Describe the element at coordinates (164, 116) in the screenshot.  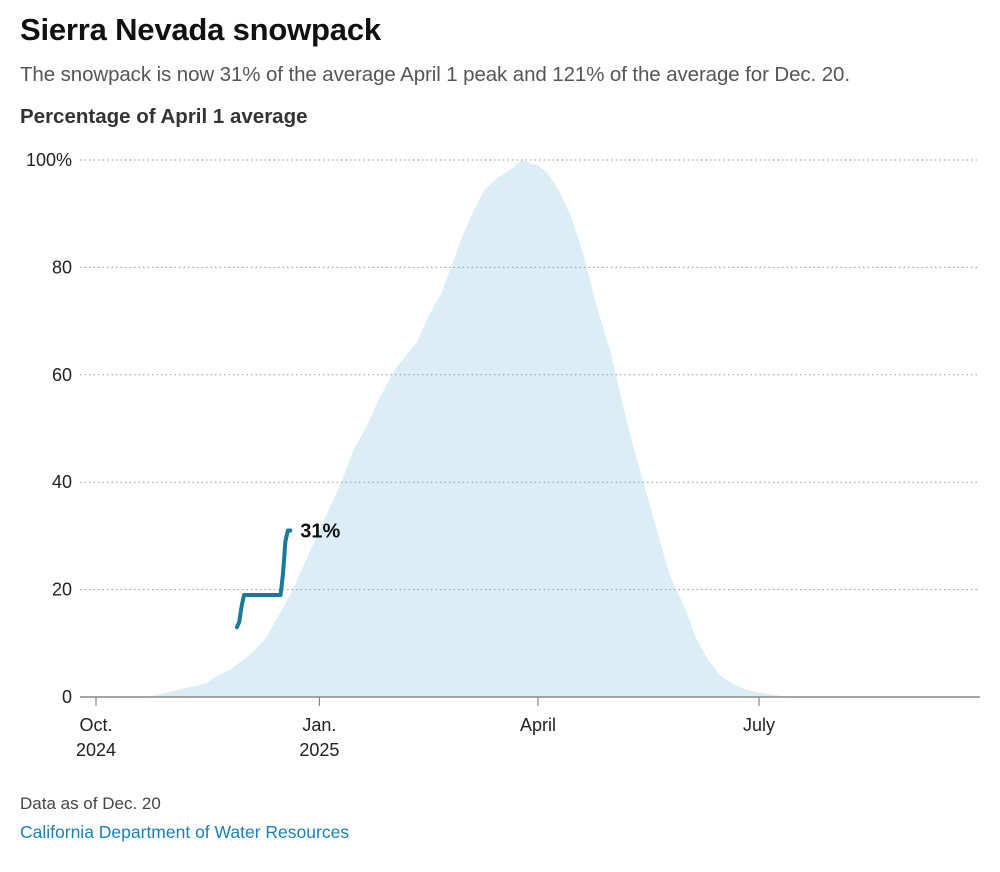
I see `y-axis-label: Percentage of April 1 average` at that location.